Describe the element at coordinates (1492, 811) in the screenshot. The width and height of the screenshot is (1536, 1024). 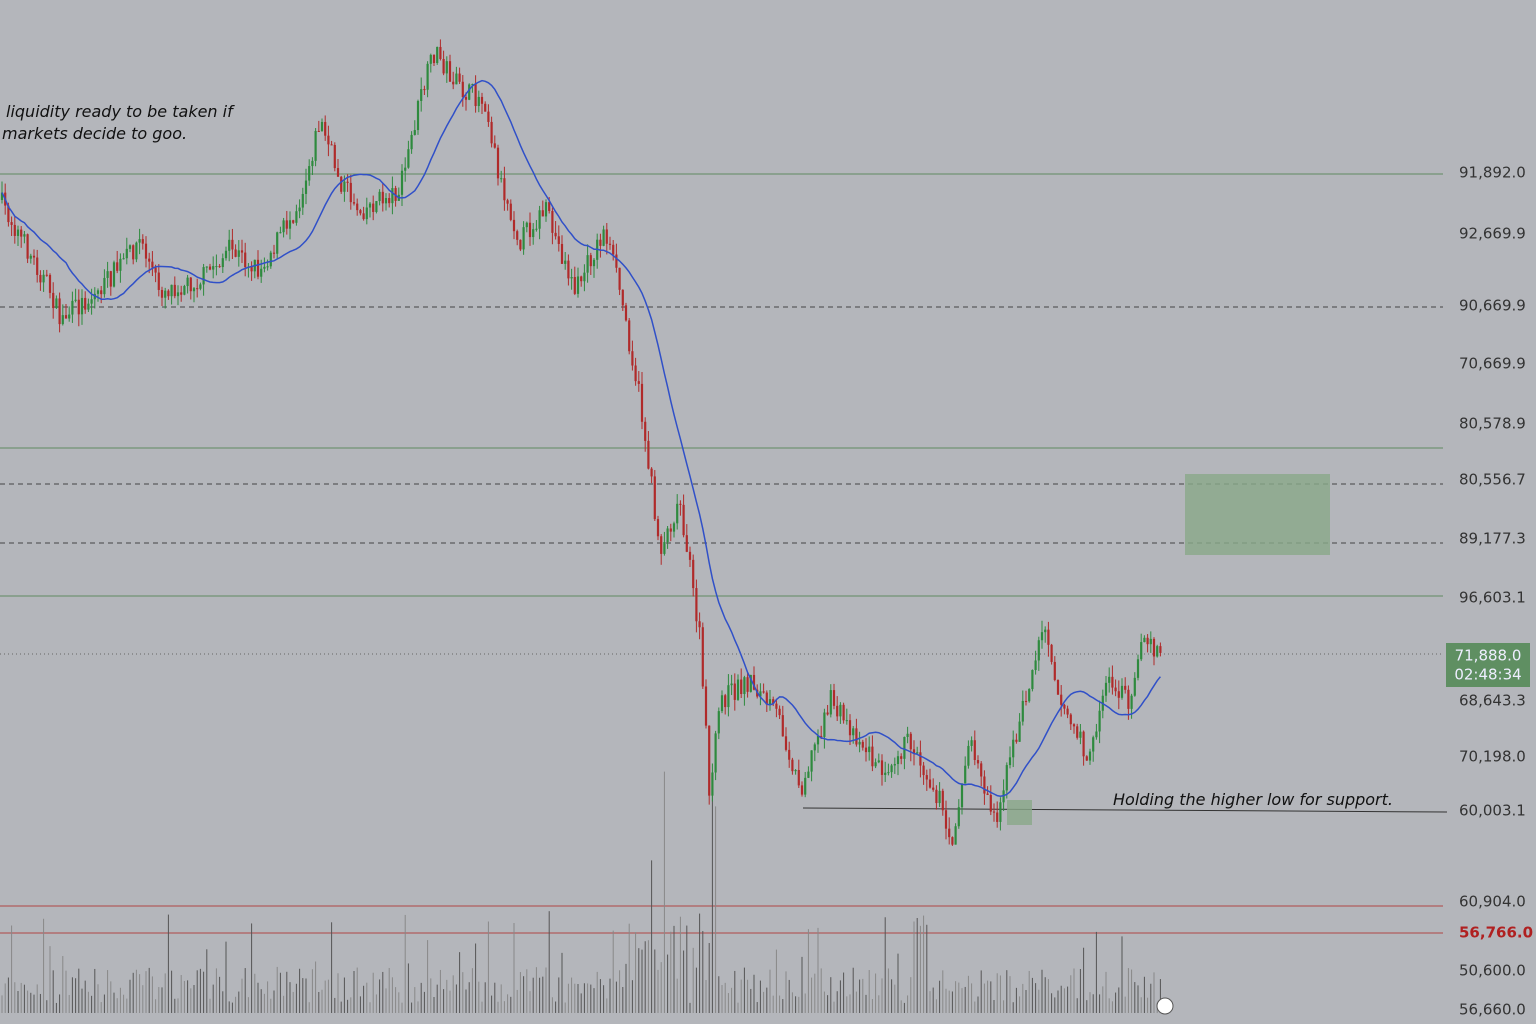
I see `price-label: 60,003.1` at that location.